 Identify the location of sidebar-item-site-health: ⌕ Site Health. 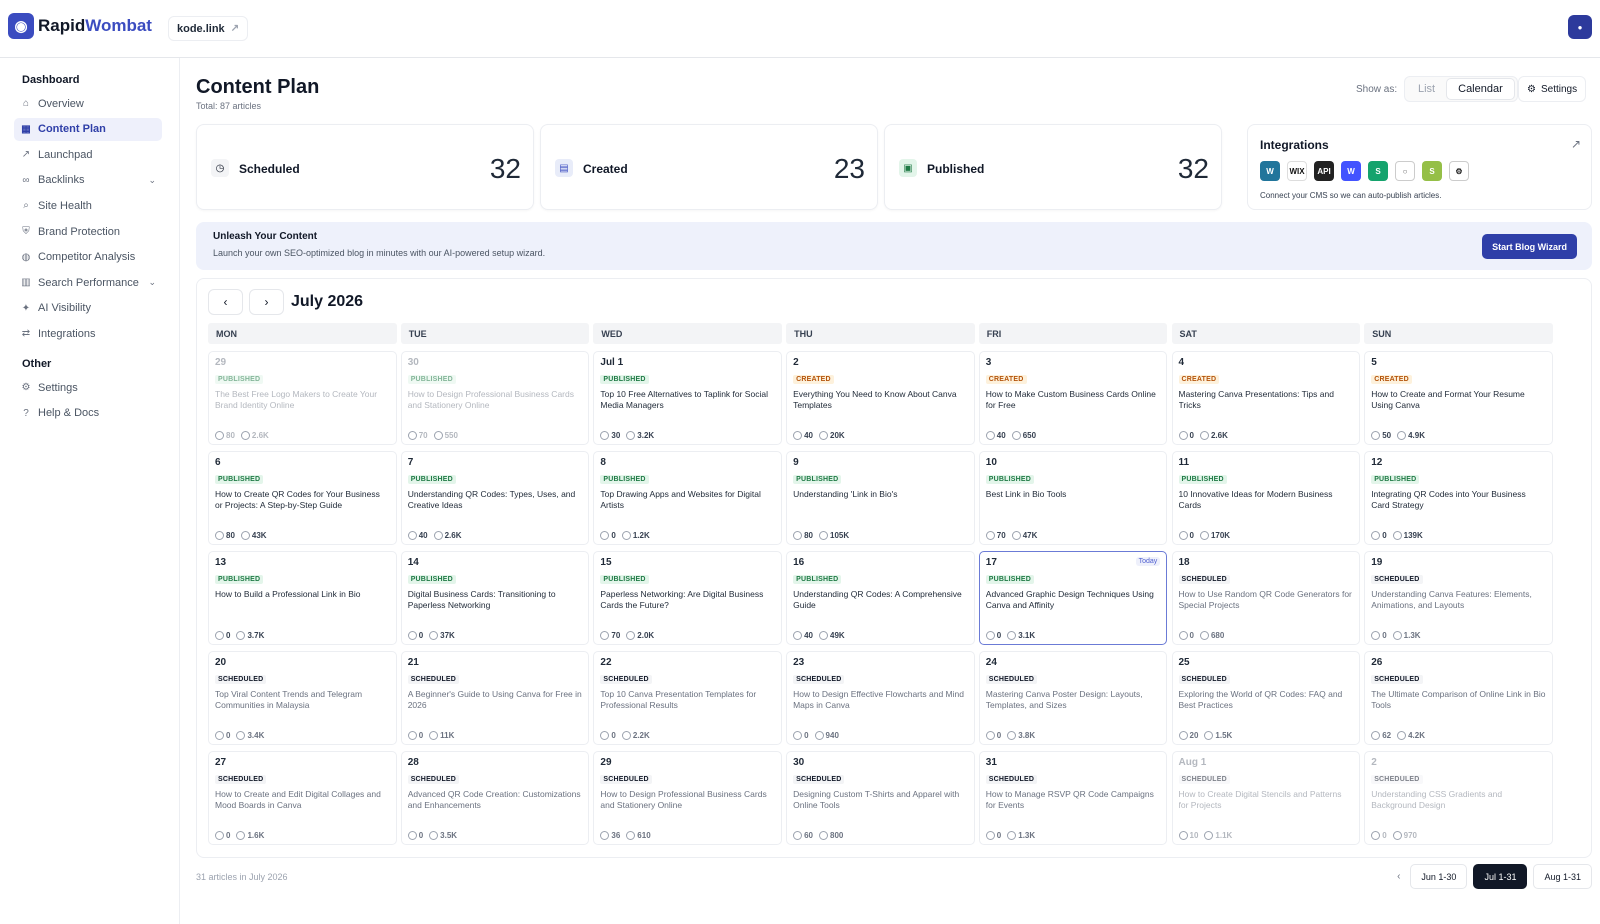
(88, 205).